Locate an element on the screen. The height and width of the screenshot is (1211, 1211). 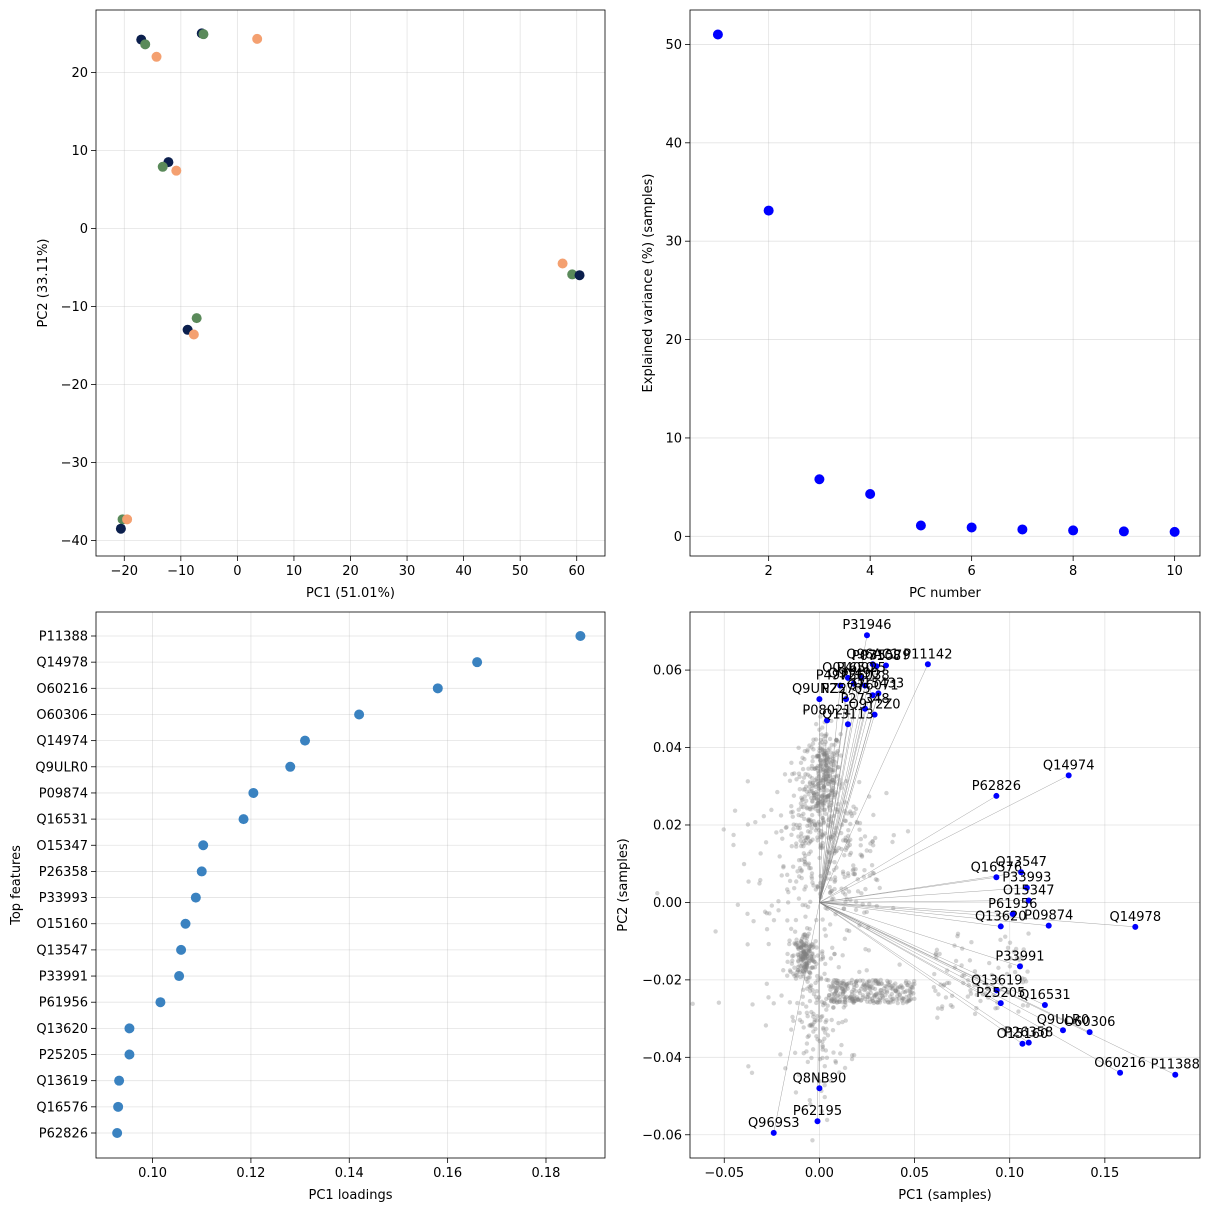
feature-label: Q8NB90 is located at coordinates (820, 1078).